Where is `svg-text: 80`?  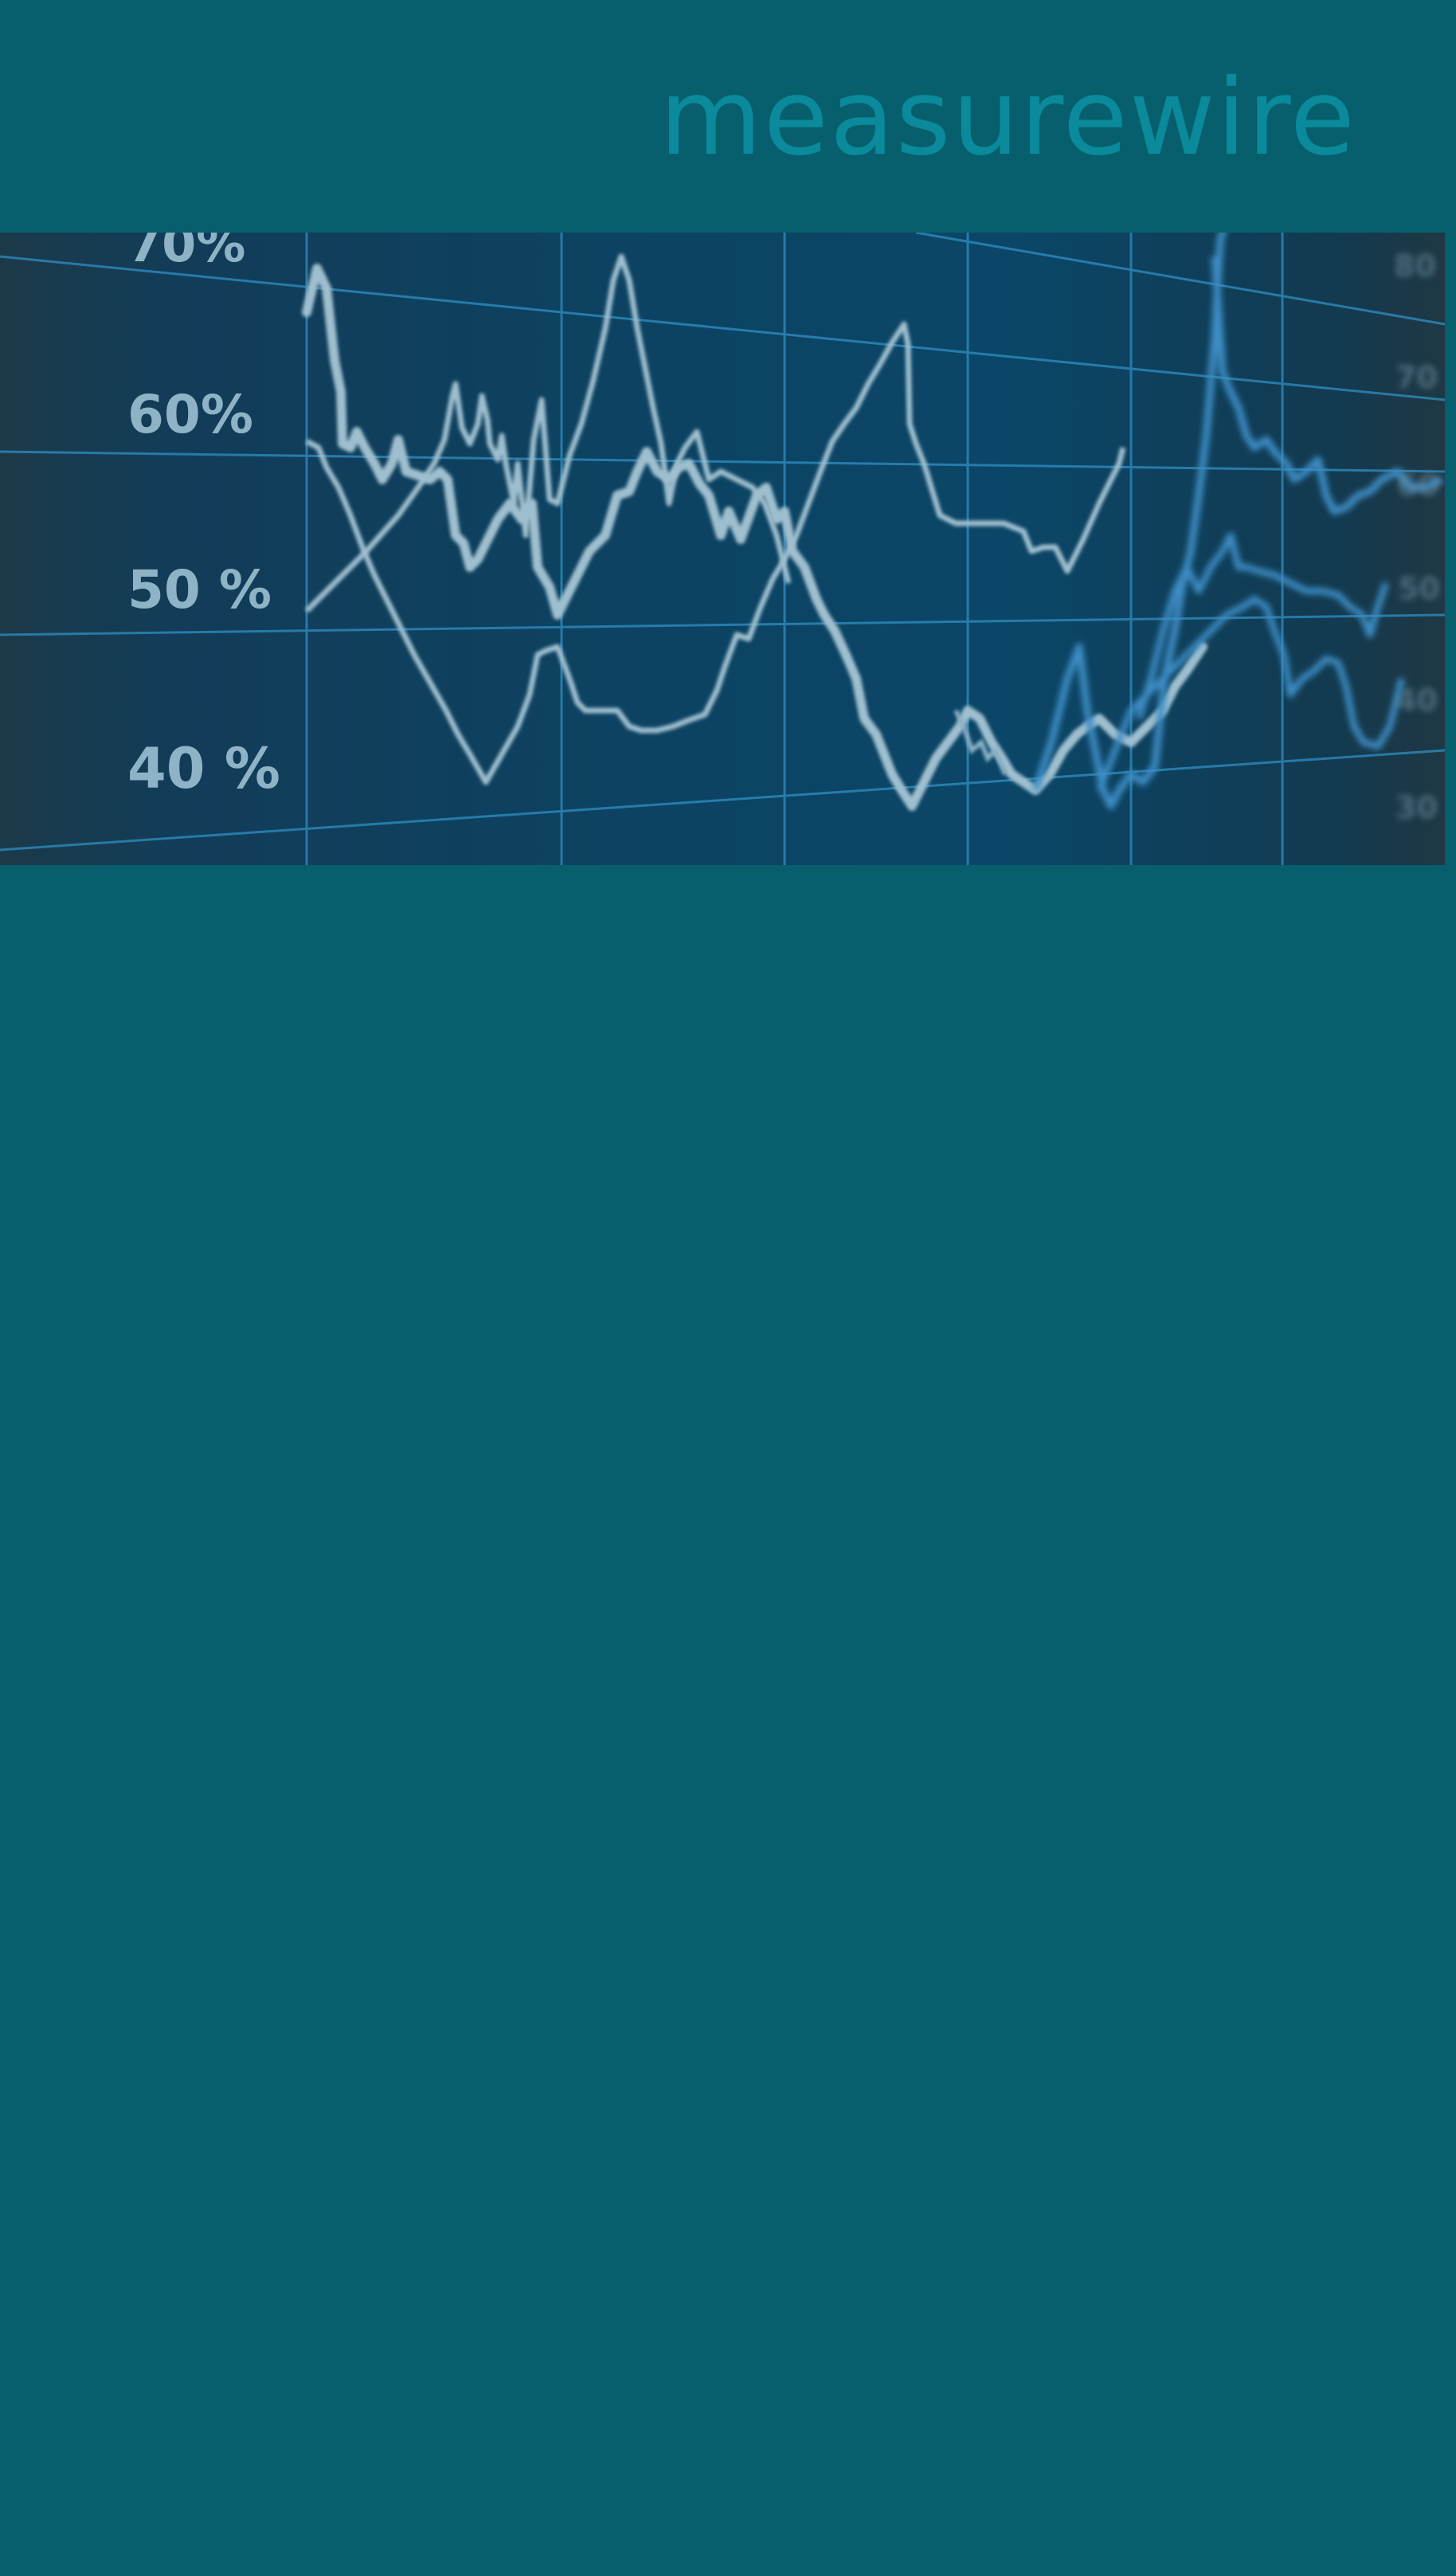
svg-text: 80 is located at coordinates (1415, 266).